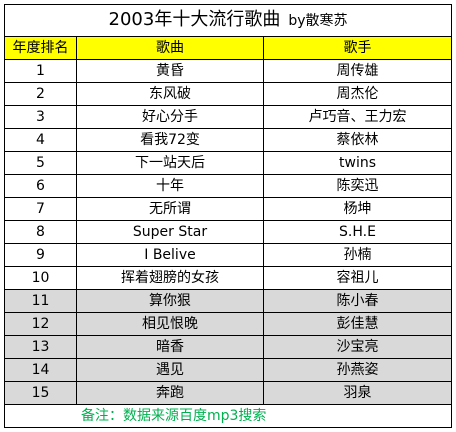 This screenshot has height=432, width=456. Describe the element at coordinates (318, 21) in the screenshot. I see `title-author: by散寒苏` at that location.